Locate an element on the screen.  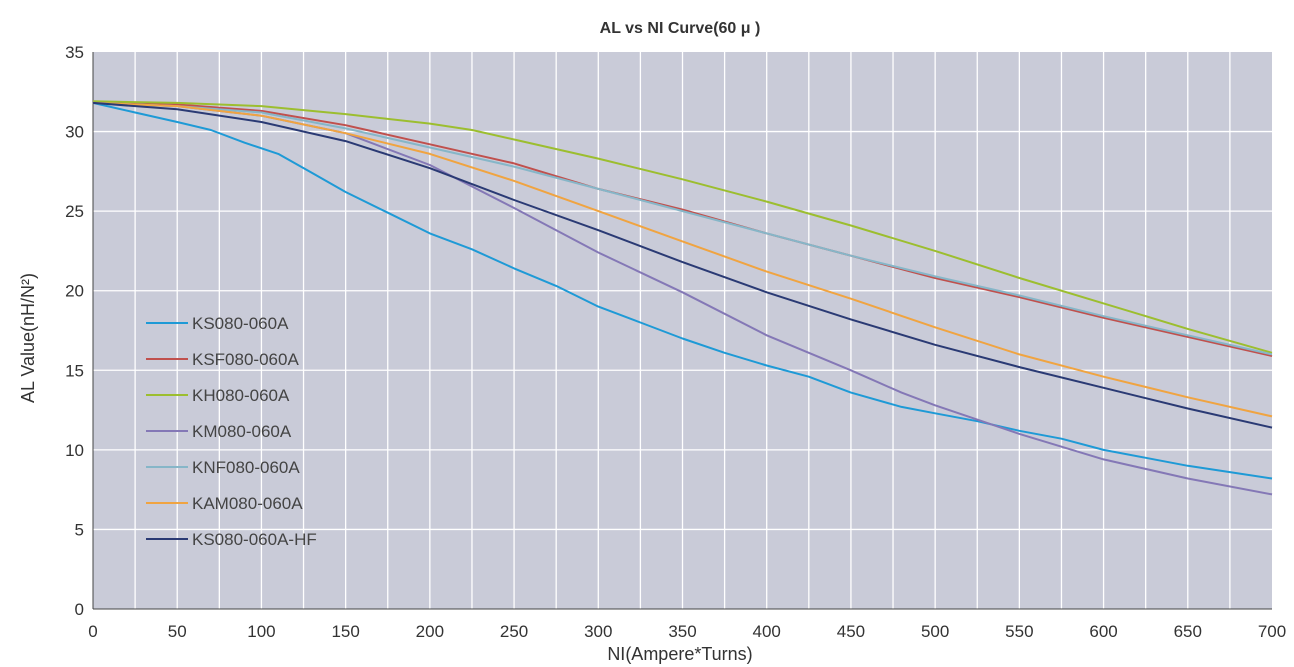
x-tick-label: 350 is located at coordinates (682, 631).